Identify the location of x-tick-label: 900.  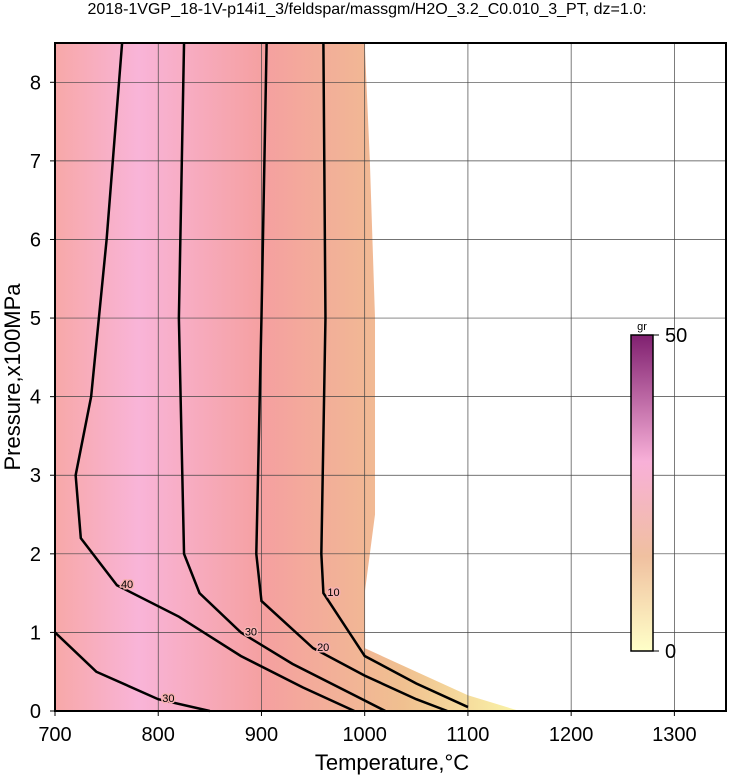
(261, 735).